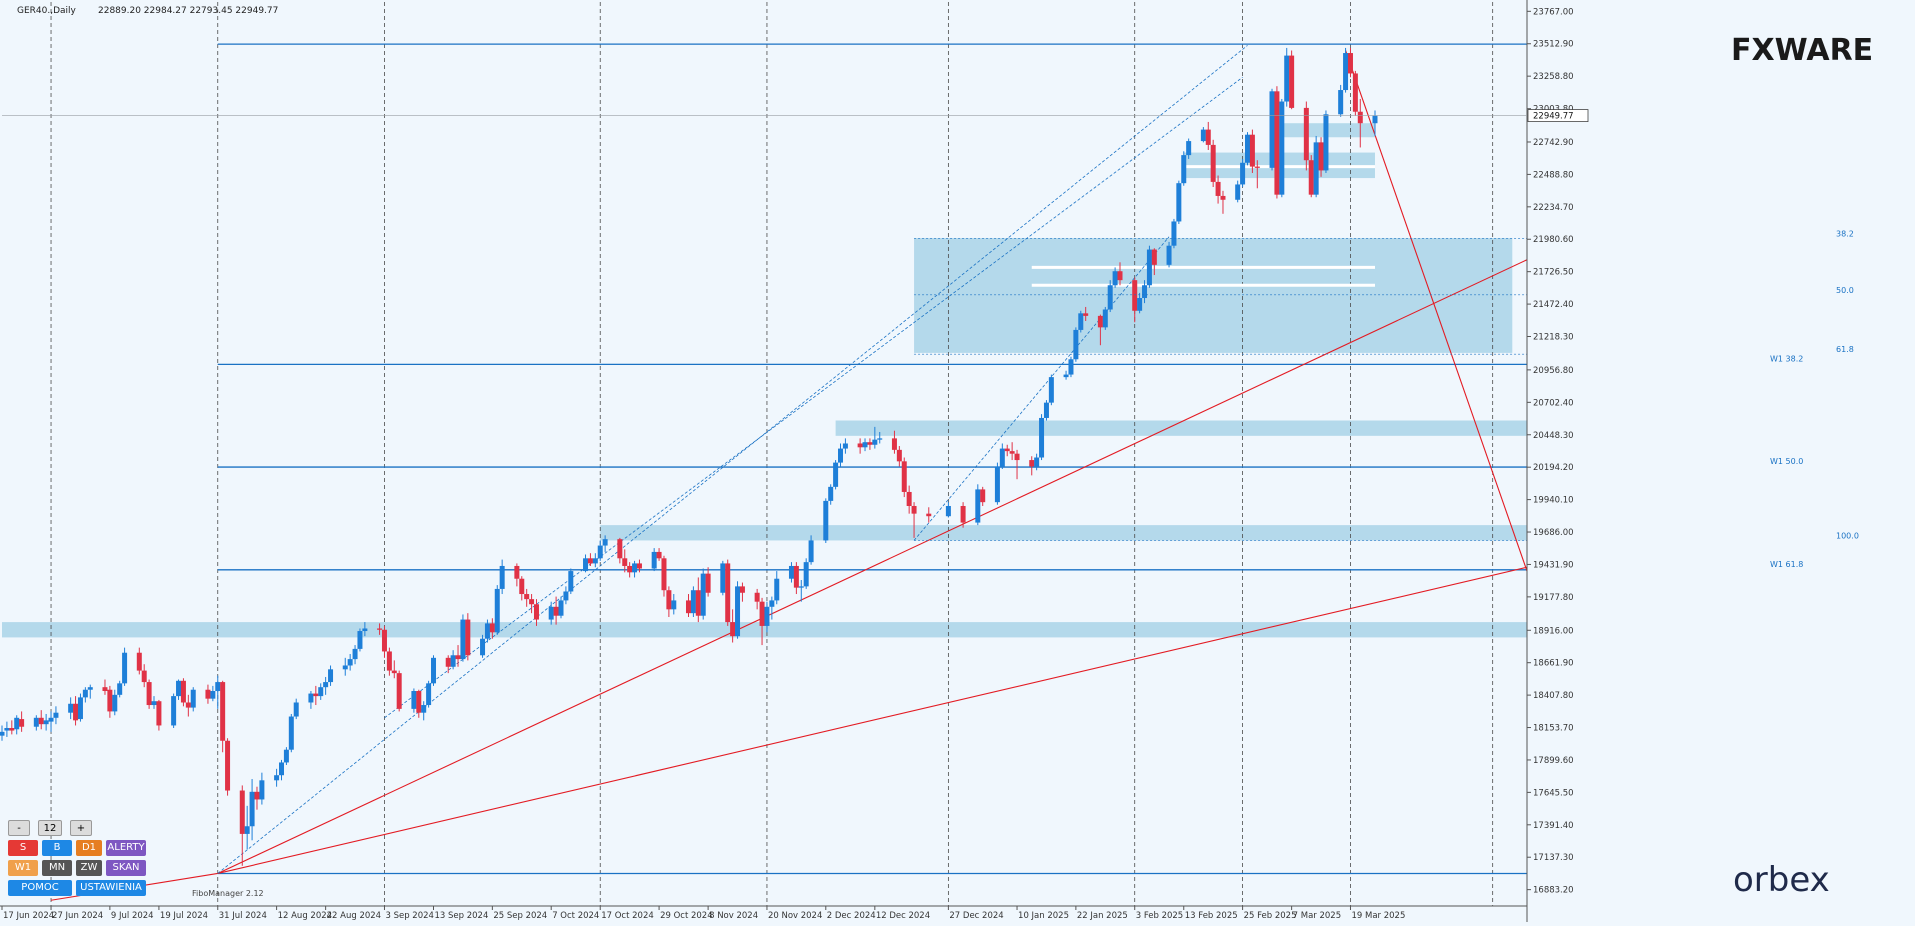 Image resolution: width=1915 pixels, height=926 pixels. Describe the element at coordinates (409, 916) in the screenshot. I see `date-tick-label: 3 Sep 2024` at that location.